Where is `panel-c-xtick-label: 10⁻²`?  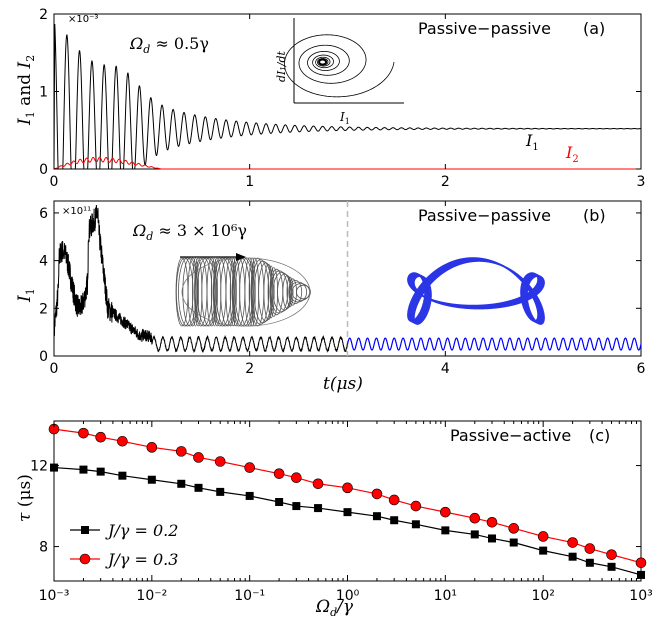
panel-c-xtick-label: 10⁻² is located at coordinates (151, 596).